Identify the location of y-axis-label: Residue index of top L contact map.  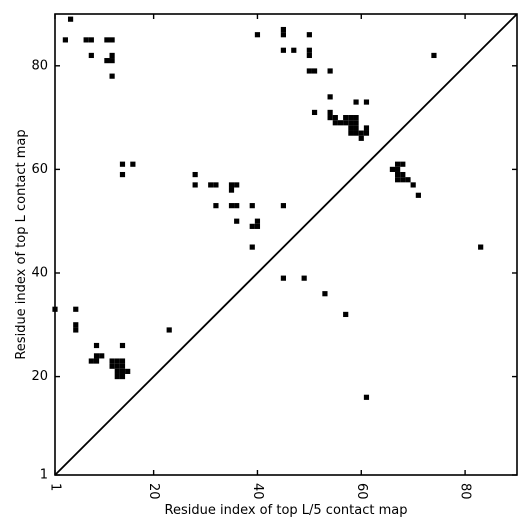
(21, 244).